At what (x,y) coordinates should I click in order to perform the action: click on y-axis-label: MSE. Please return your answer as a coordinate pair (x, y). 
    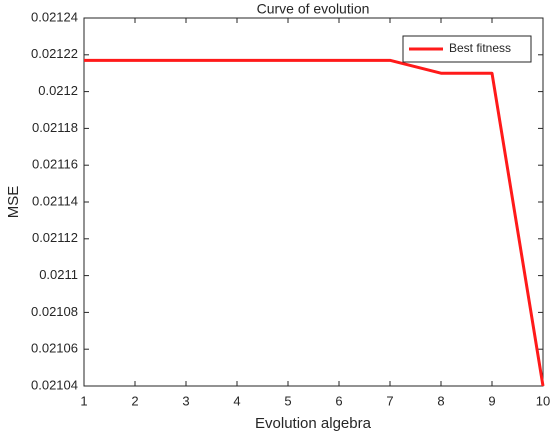
    Looking at the image, I should click on (13, 202).